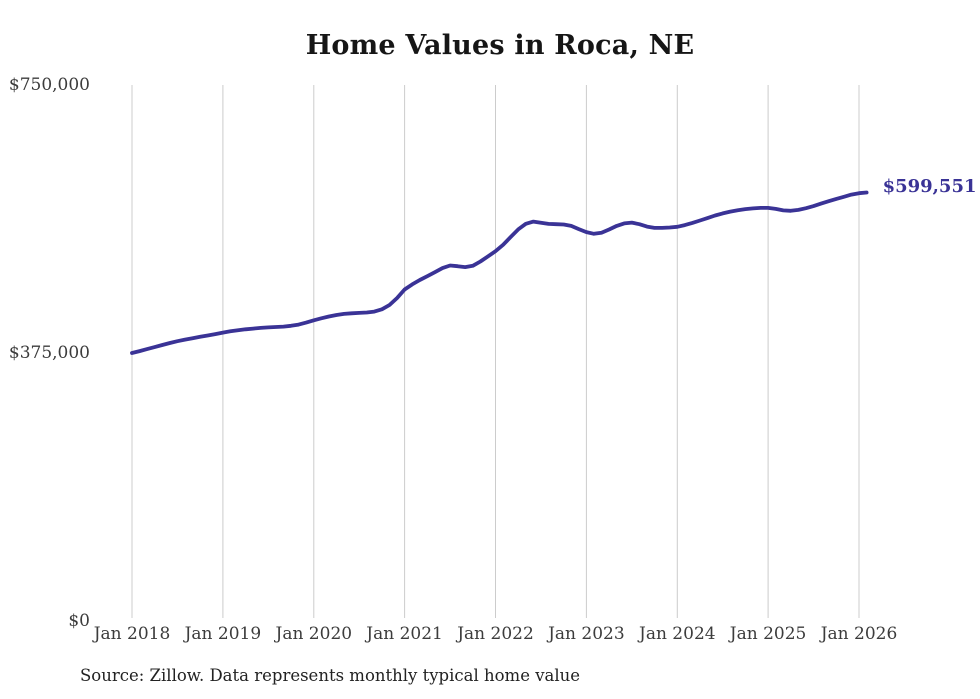  What do you see at coordinates (79, 621) in the screenshot?
I see `y-tick-label: $0` at bounding box center [79, 621].